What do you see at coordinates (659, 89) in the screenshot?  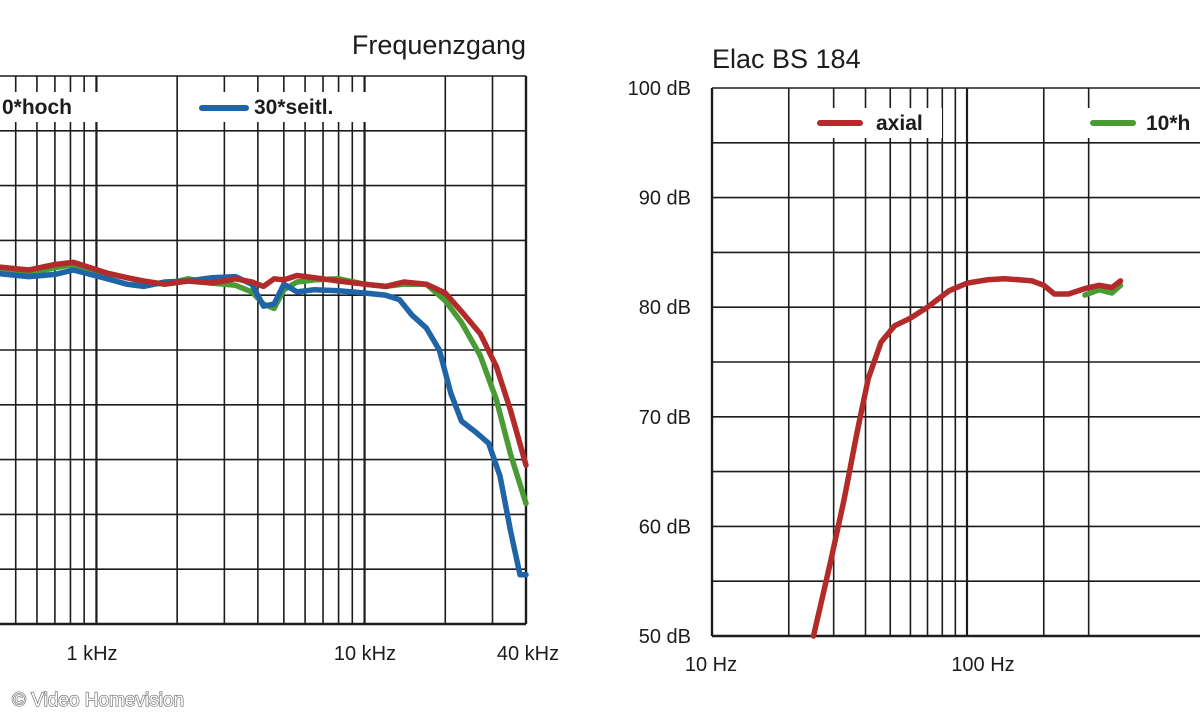 I see `right-y-tick-label: 100 dB` at bounding box center [659, 89].